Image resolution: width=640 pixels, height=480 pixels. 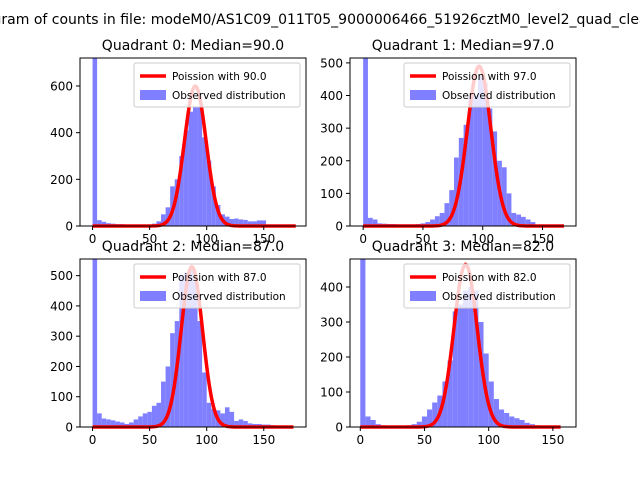 I want to click on y-tick-label: 600, so click(x=61, y=87).